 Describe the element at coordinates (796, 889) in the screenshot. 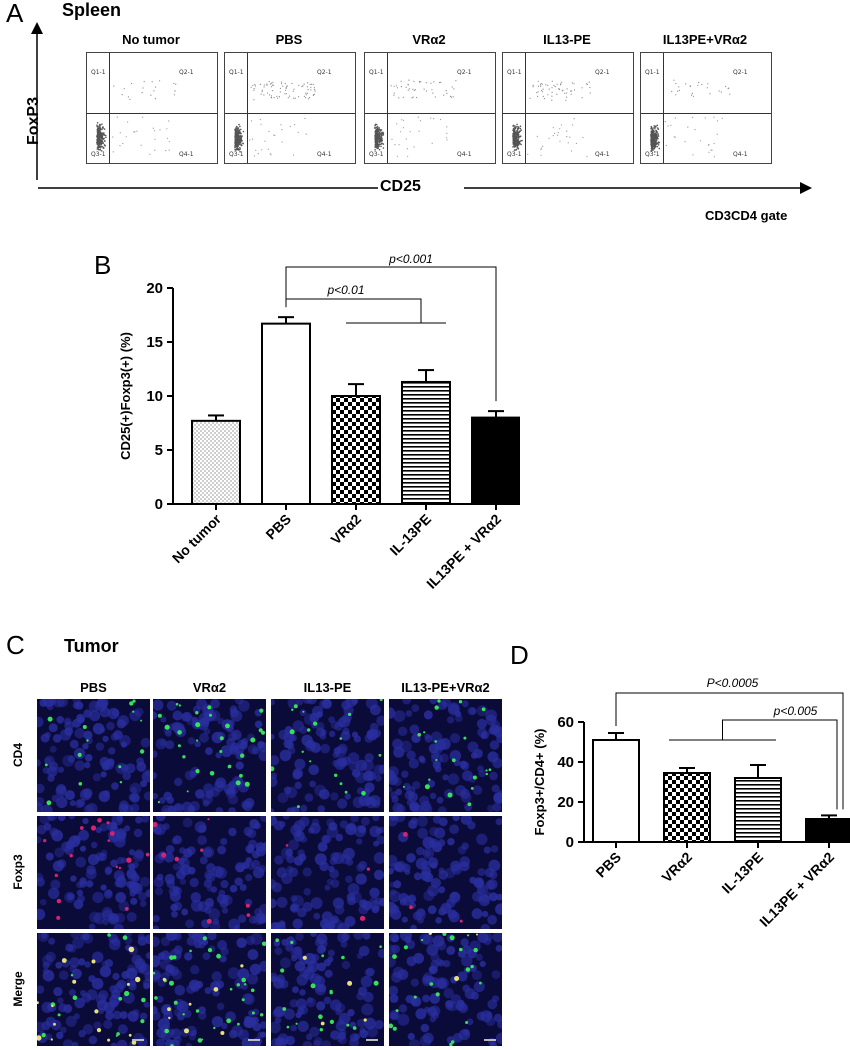

I see `x-tick-label: IL13PE + VRα2` at that location.